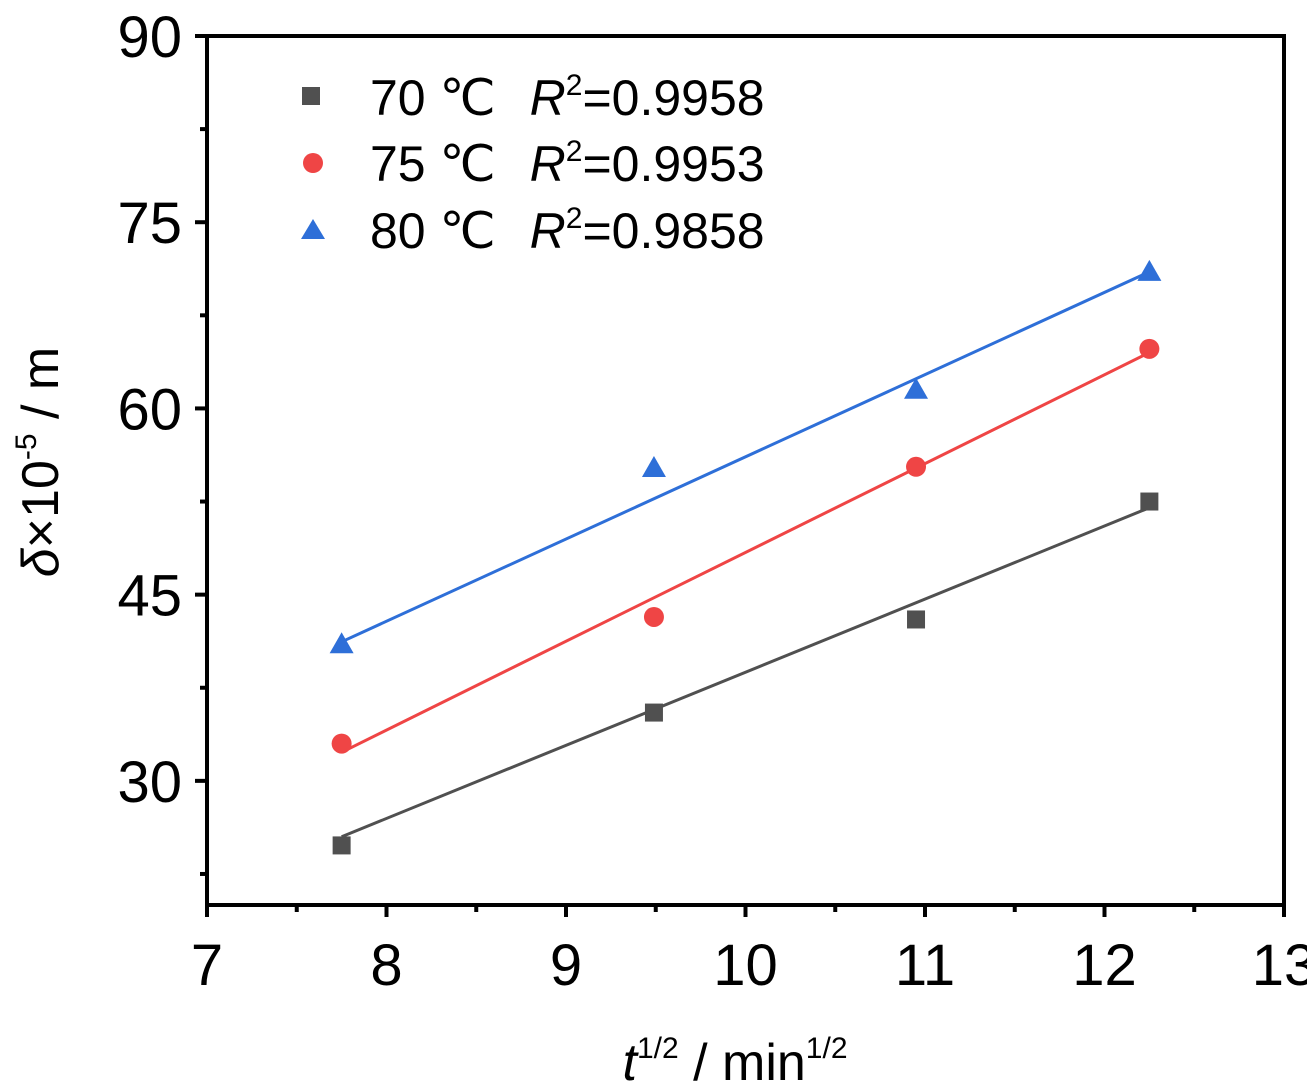  Describe the element at coordinates (433, 231) in the screenshot. I see `legend-label: 80 ℃` at that location.